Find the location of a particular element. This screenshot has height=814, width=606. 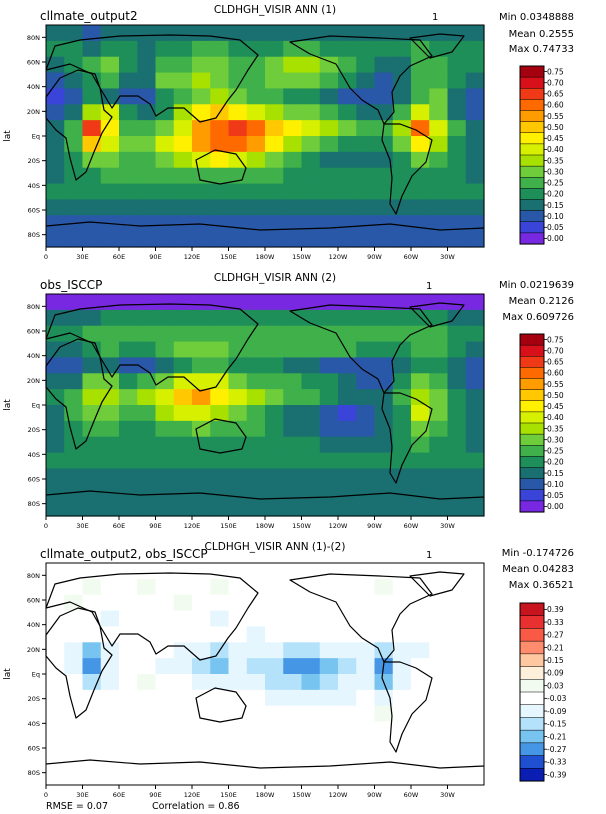

colorbar-label: 0.10 is located at coordinates (555, 216).